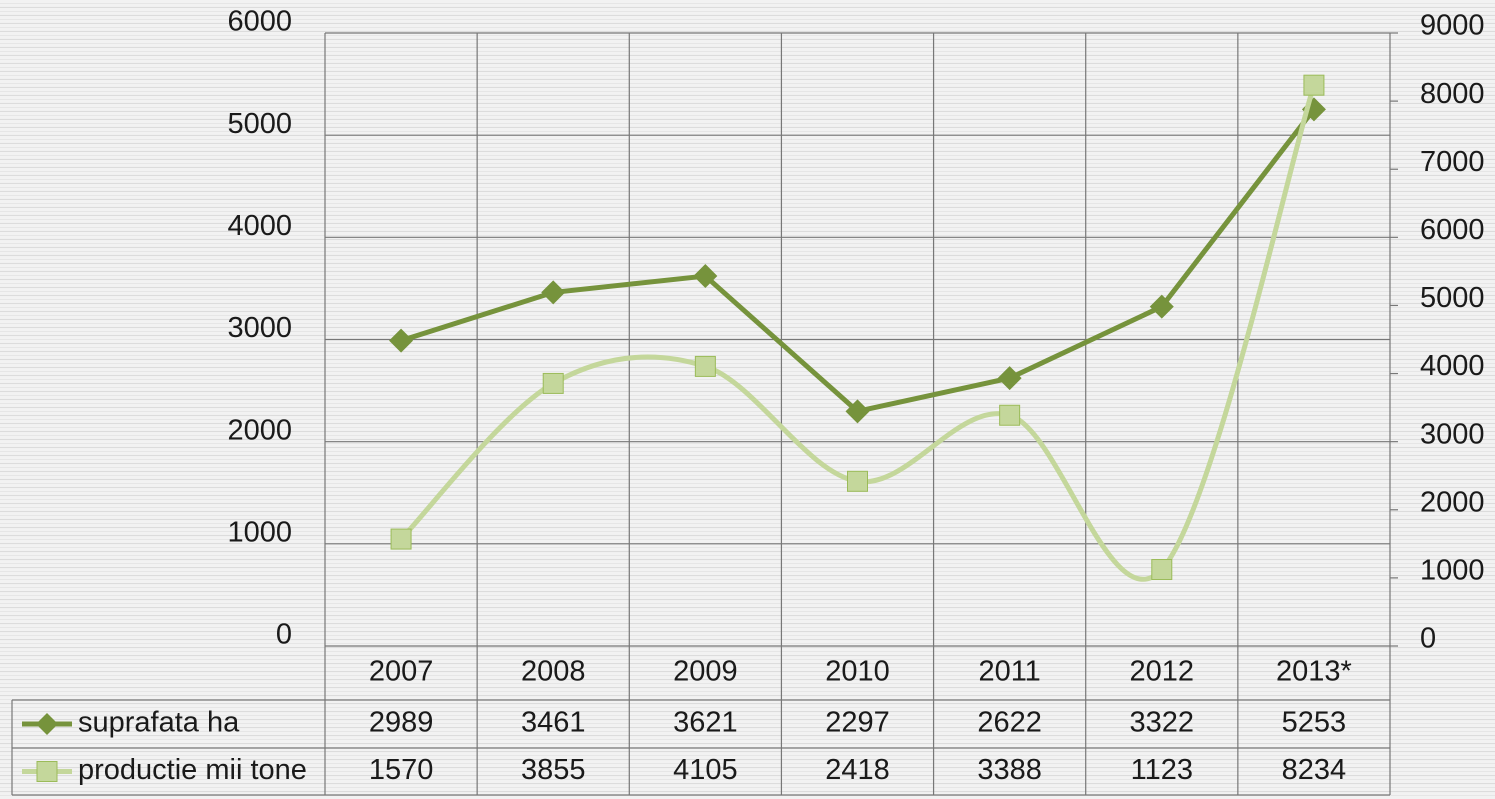 The width and height of the screenshot is (1495, 799). What do you see at coordinates (259, 226) in the screenshot?
I see `y-tick-label: 4000` at bounding box center [259, 226].